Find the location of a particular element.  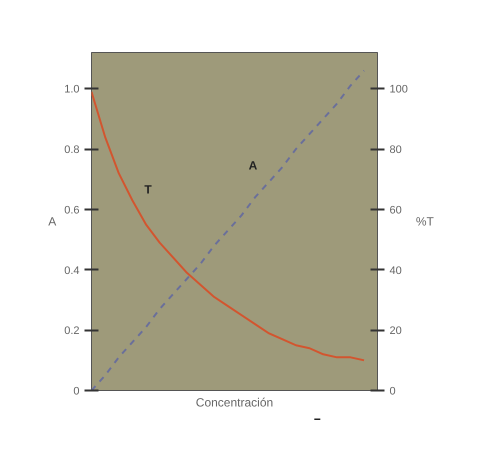

y-tick-label: 0.2 is located at coordinates (72, 331).